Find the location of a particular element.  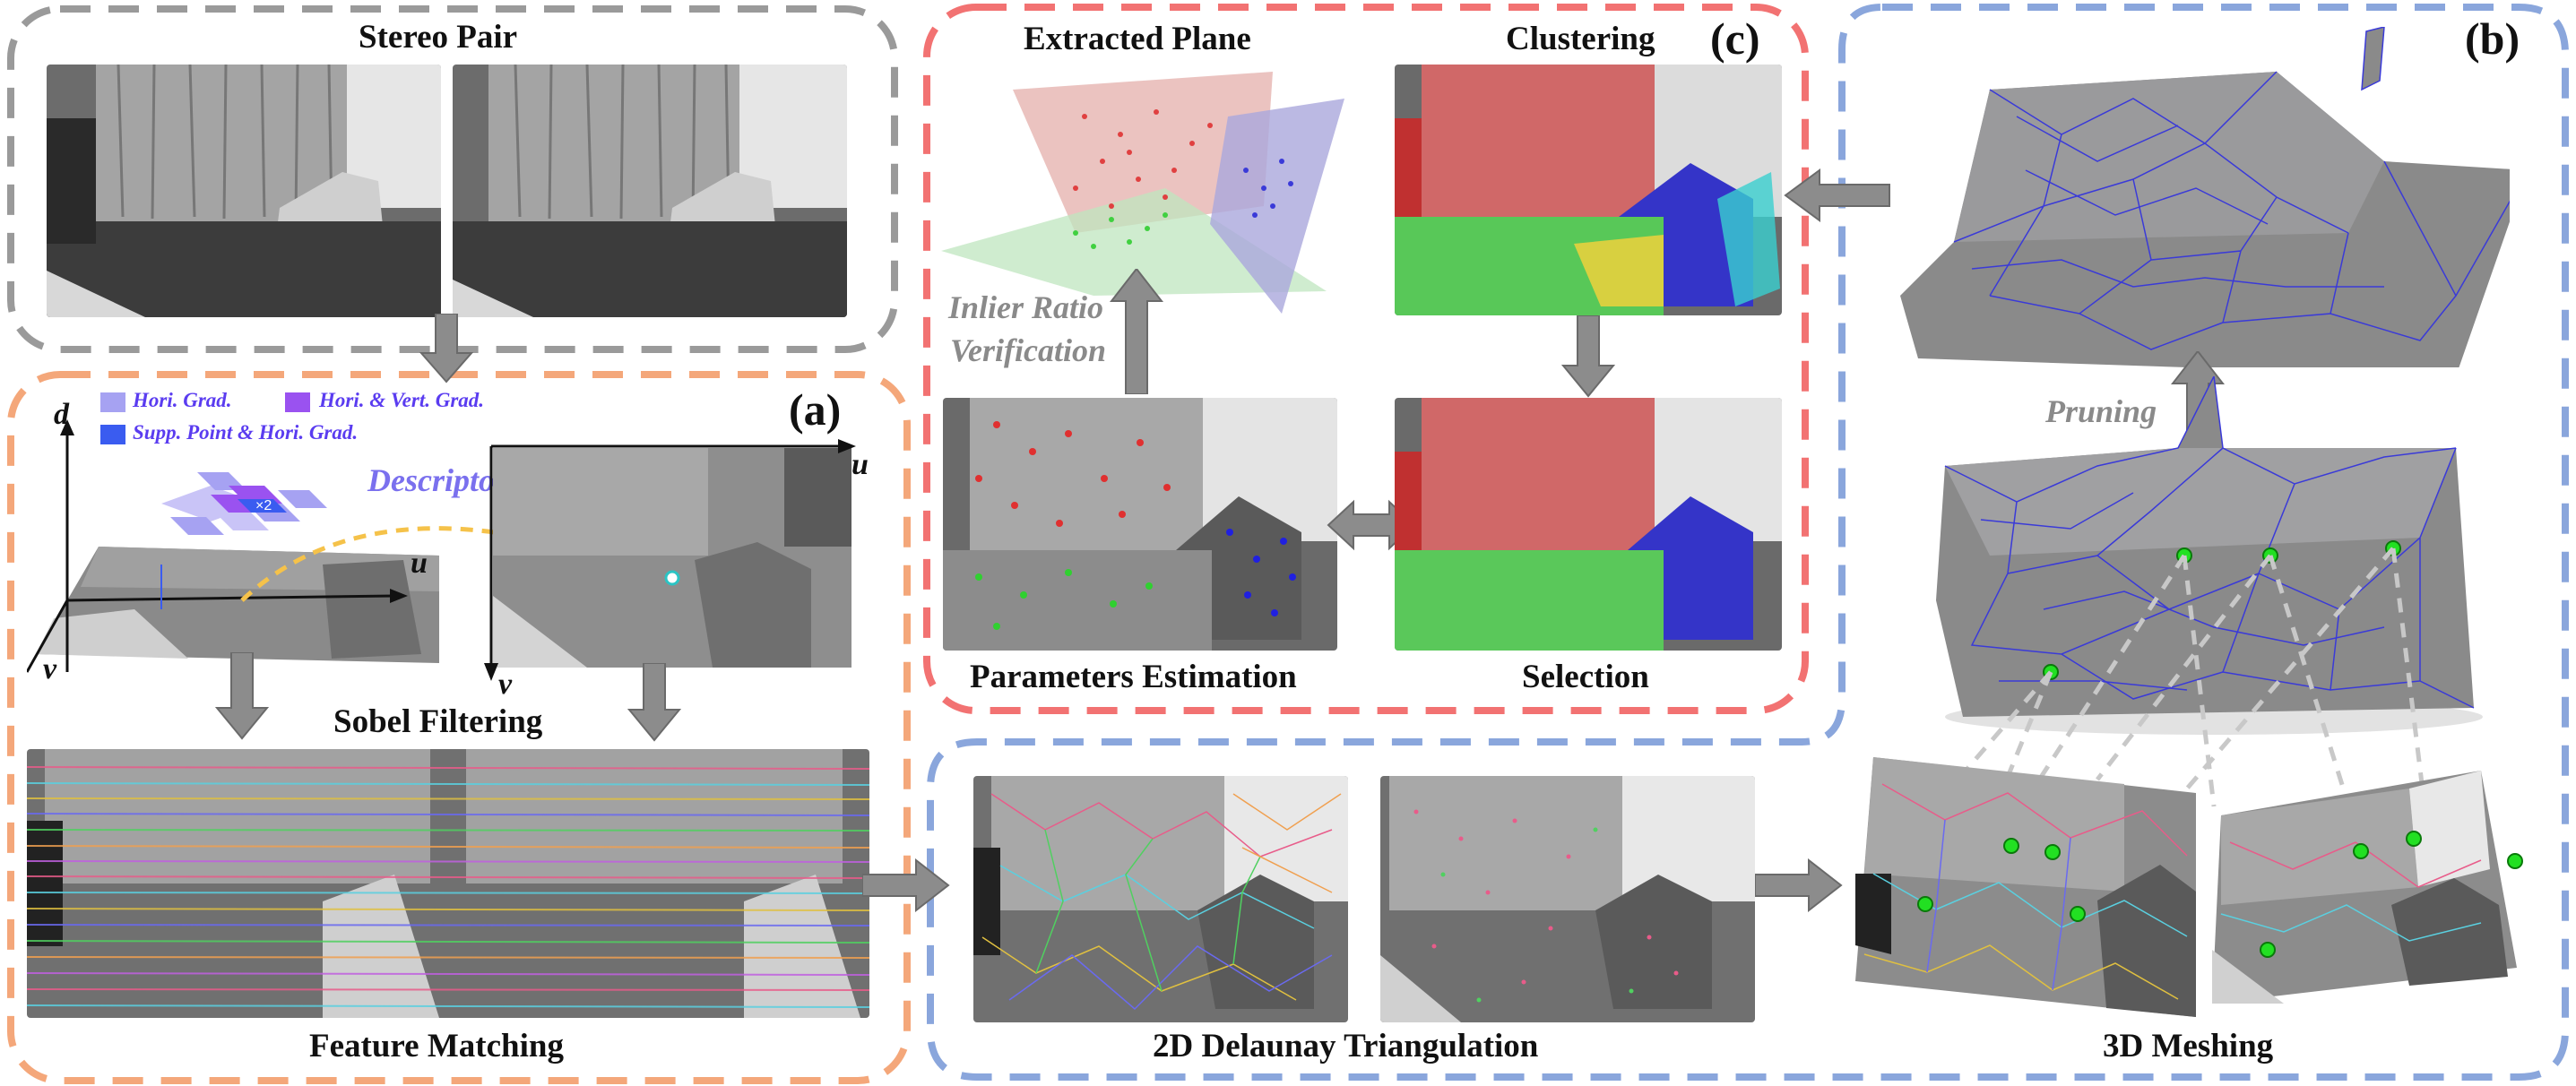

verification-label: Verification is located at coordinates (1028, 350).